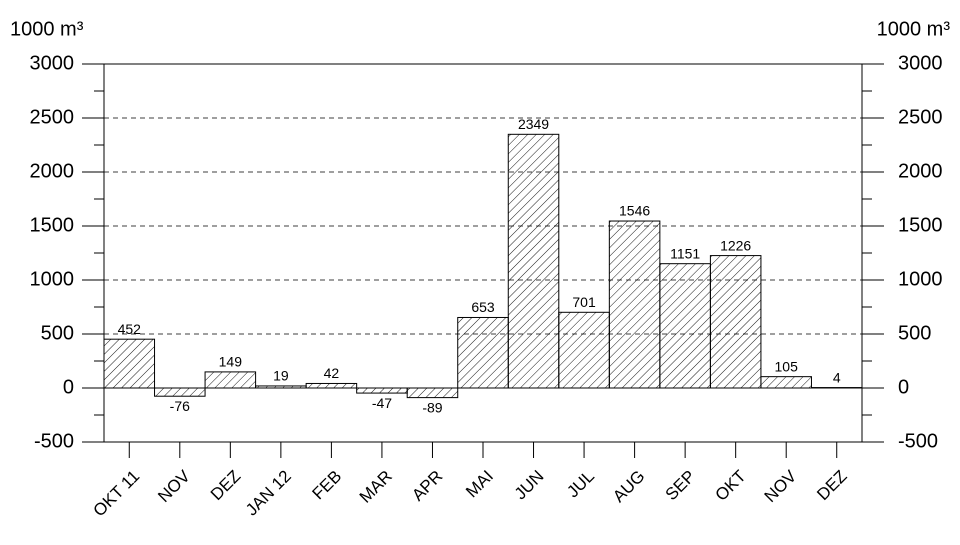 The width and height of the screenshot is (960, 545). I want to click on y2-tick-label: 500, so click(914, 333).